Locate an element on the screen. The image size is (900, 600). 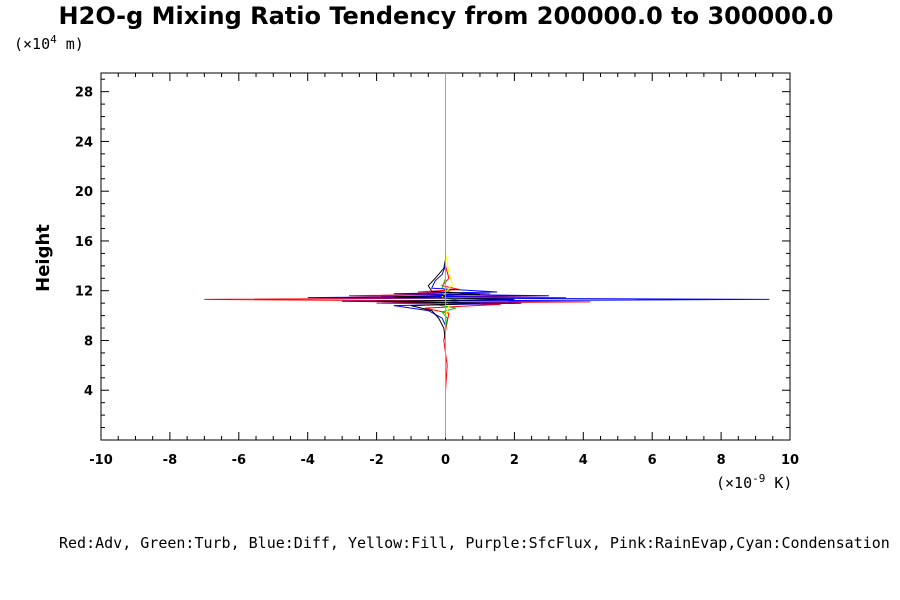
y-tick-label: 4 is located at coordinates (88, 391).